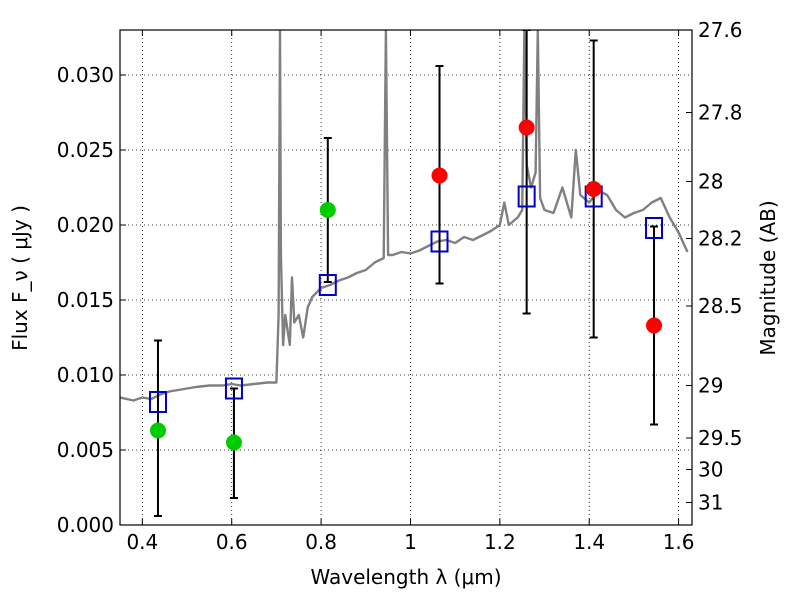  Describe the element at coordinates (321, 542) in the screenshot. I see `x-tick-label: 0.8` at that location.